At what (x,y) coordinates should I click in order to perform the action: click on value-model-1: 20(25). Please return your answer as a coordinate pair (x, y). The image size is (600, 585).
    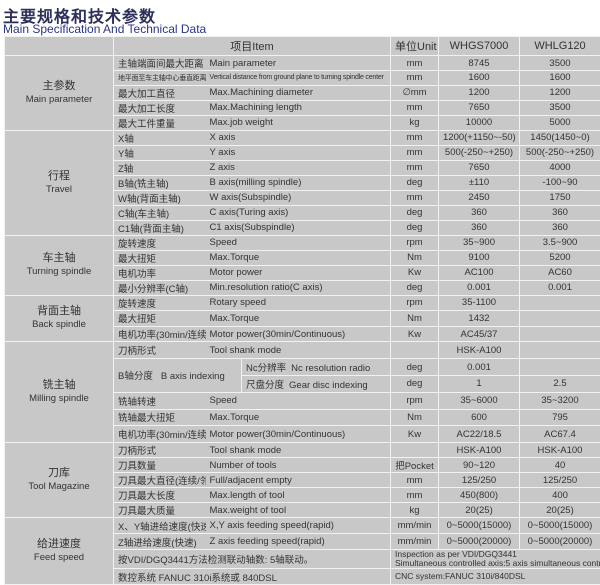
    Looking at the image, I should click on (479, 510).